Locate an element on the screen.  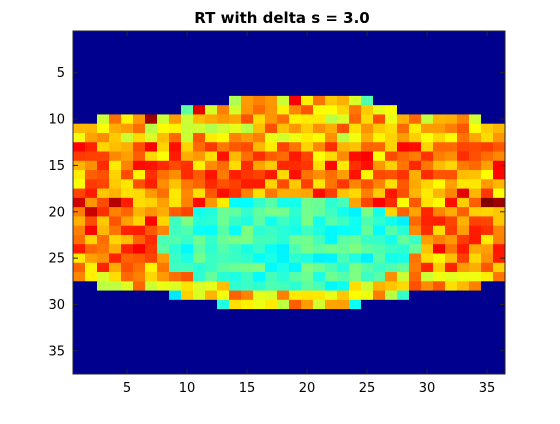
x-tick-label: 15 is located at coordinates (247, 388).